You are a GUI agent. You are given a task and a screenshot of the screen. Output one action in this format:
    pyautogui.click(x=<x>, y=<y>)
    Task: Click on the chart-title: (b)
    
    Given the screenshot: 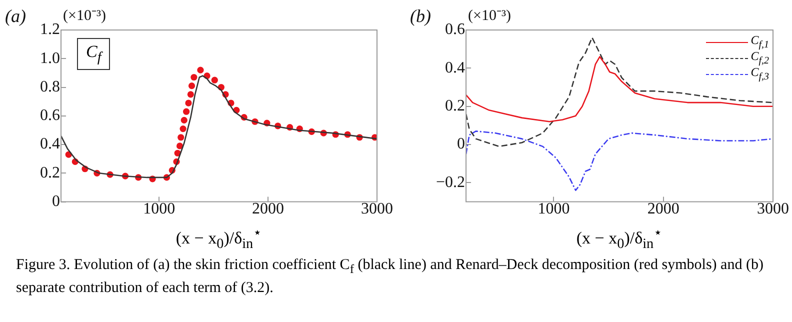 What is the action you would take?
    pyautogui.click(x=421, y=16)
    